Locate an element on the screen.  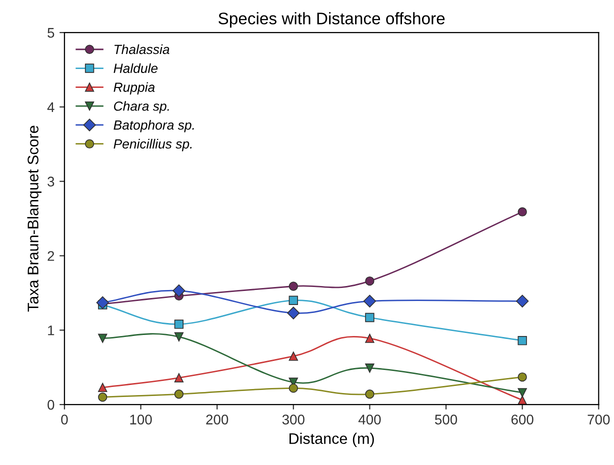
legend-label: Penicillius sp. is located at coordinates (153, 145).